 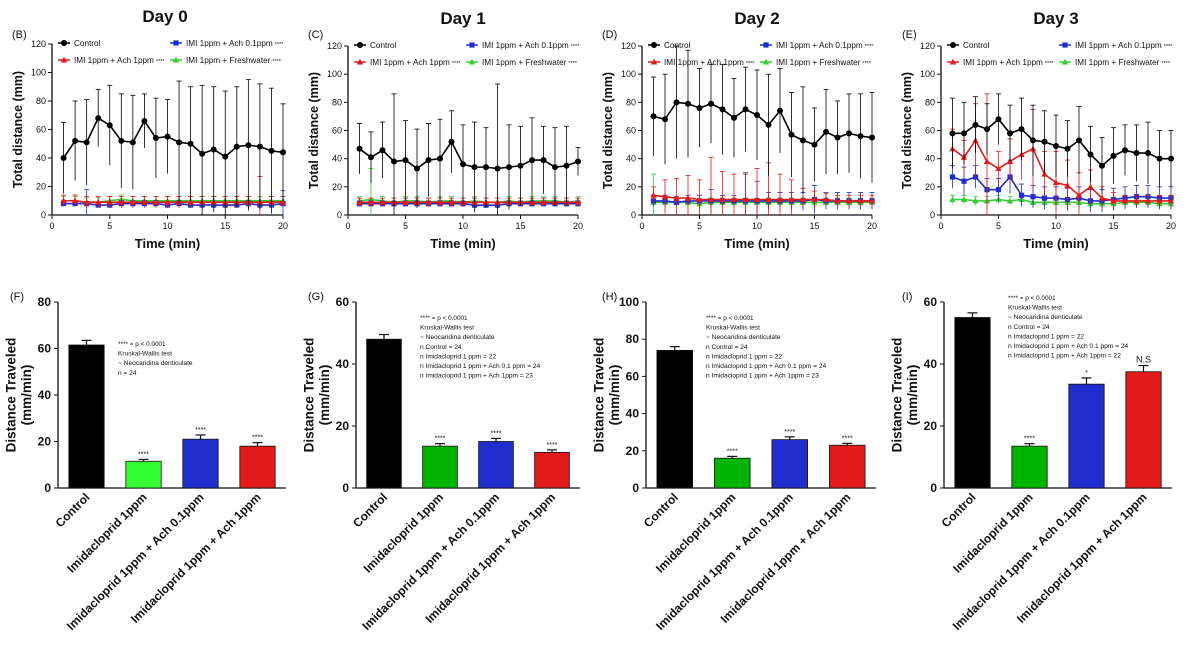 What do you see at coordinates (959, 510) in the screenshot?
I see `category-label: Control` at bounding box center [959, 510].